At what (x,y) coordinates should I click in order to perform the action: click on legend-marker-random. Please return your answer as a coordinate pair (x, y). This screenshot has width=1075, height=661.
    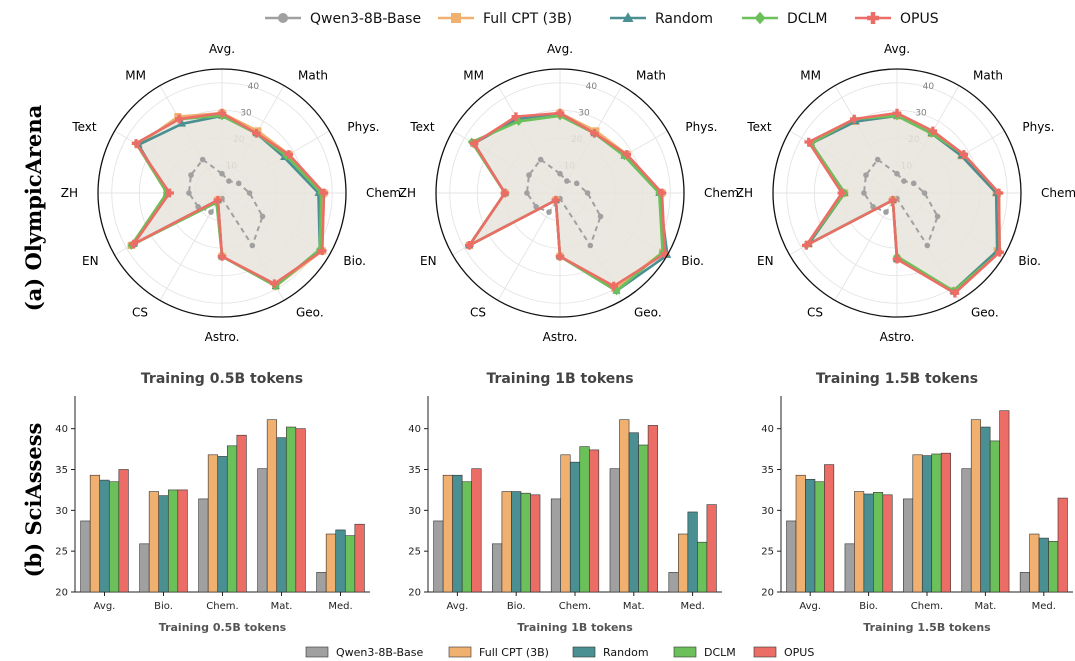
    Looking at the image, I should click on (628, 17).